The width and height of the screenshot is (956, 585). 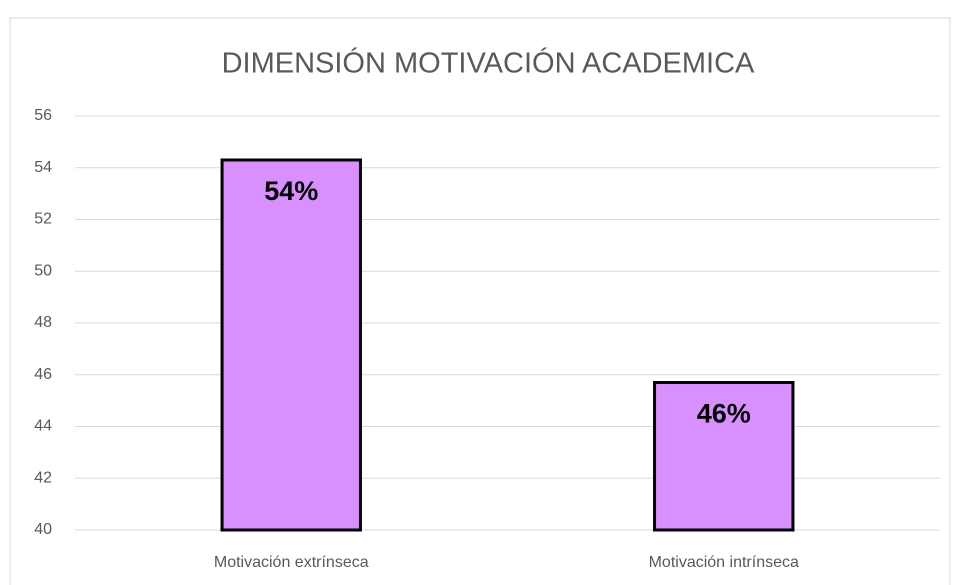 I want to click on y-tick-label: 46, so click(x=43, y=374).